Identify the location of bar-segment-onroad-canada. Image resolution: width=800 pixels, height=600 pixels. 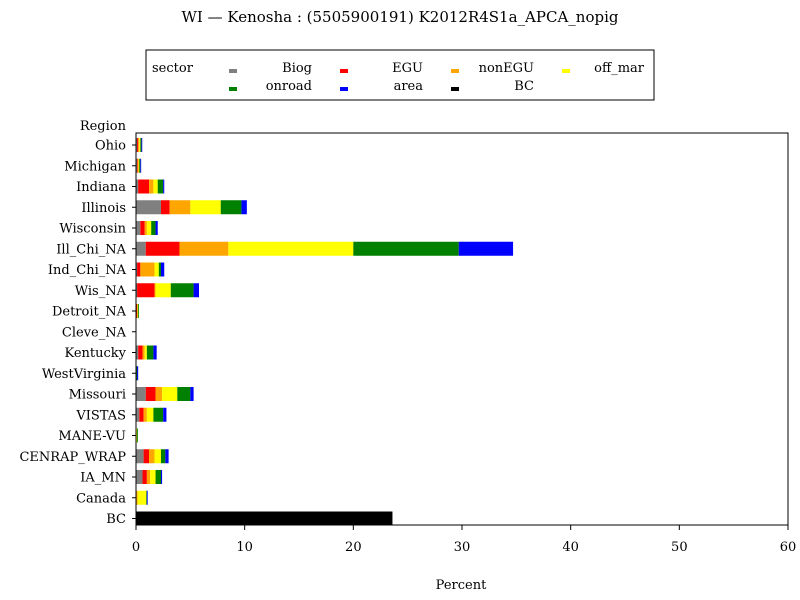
(147, 497).